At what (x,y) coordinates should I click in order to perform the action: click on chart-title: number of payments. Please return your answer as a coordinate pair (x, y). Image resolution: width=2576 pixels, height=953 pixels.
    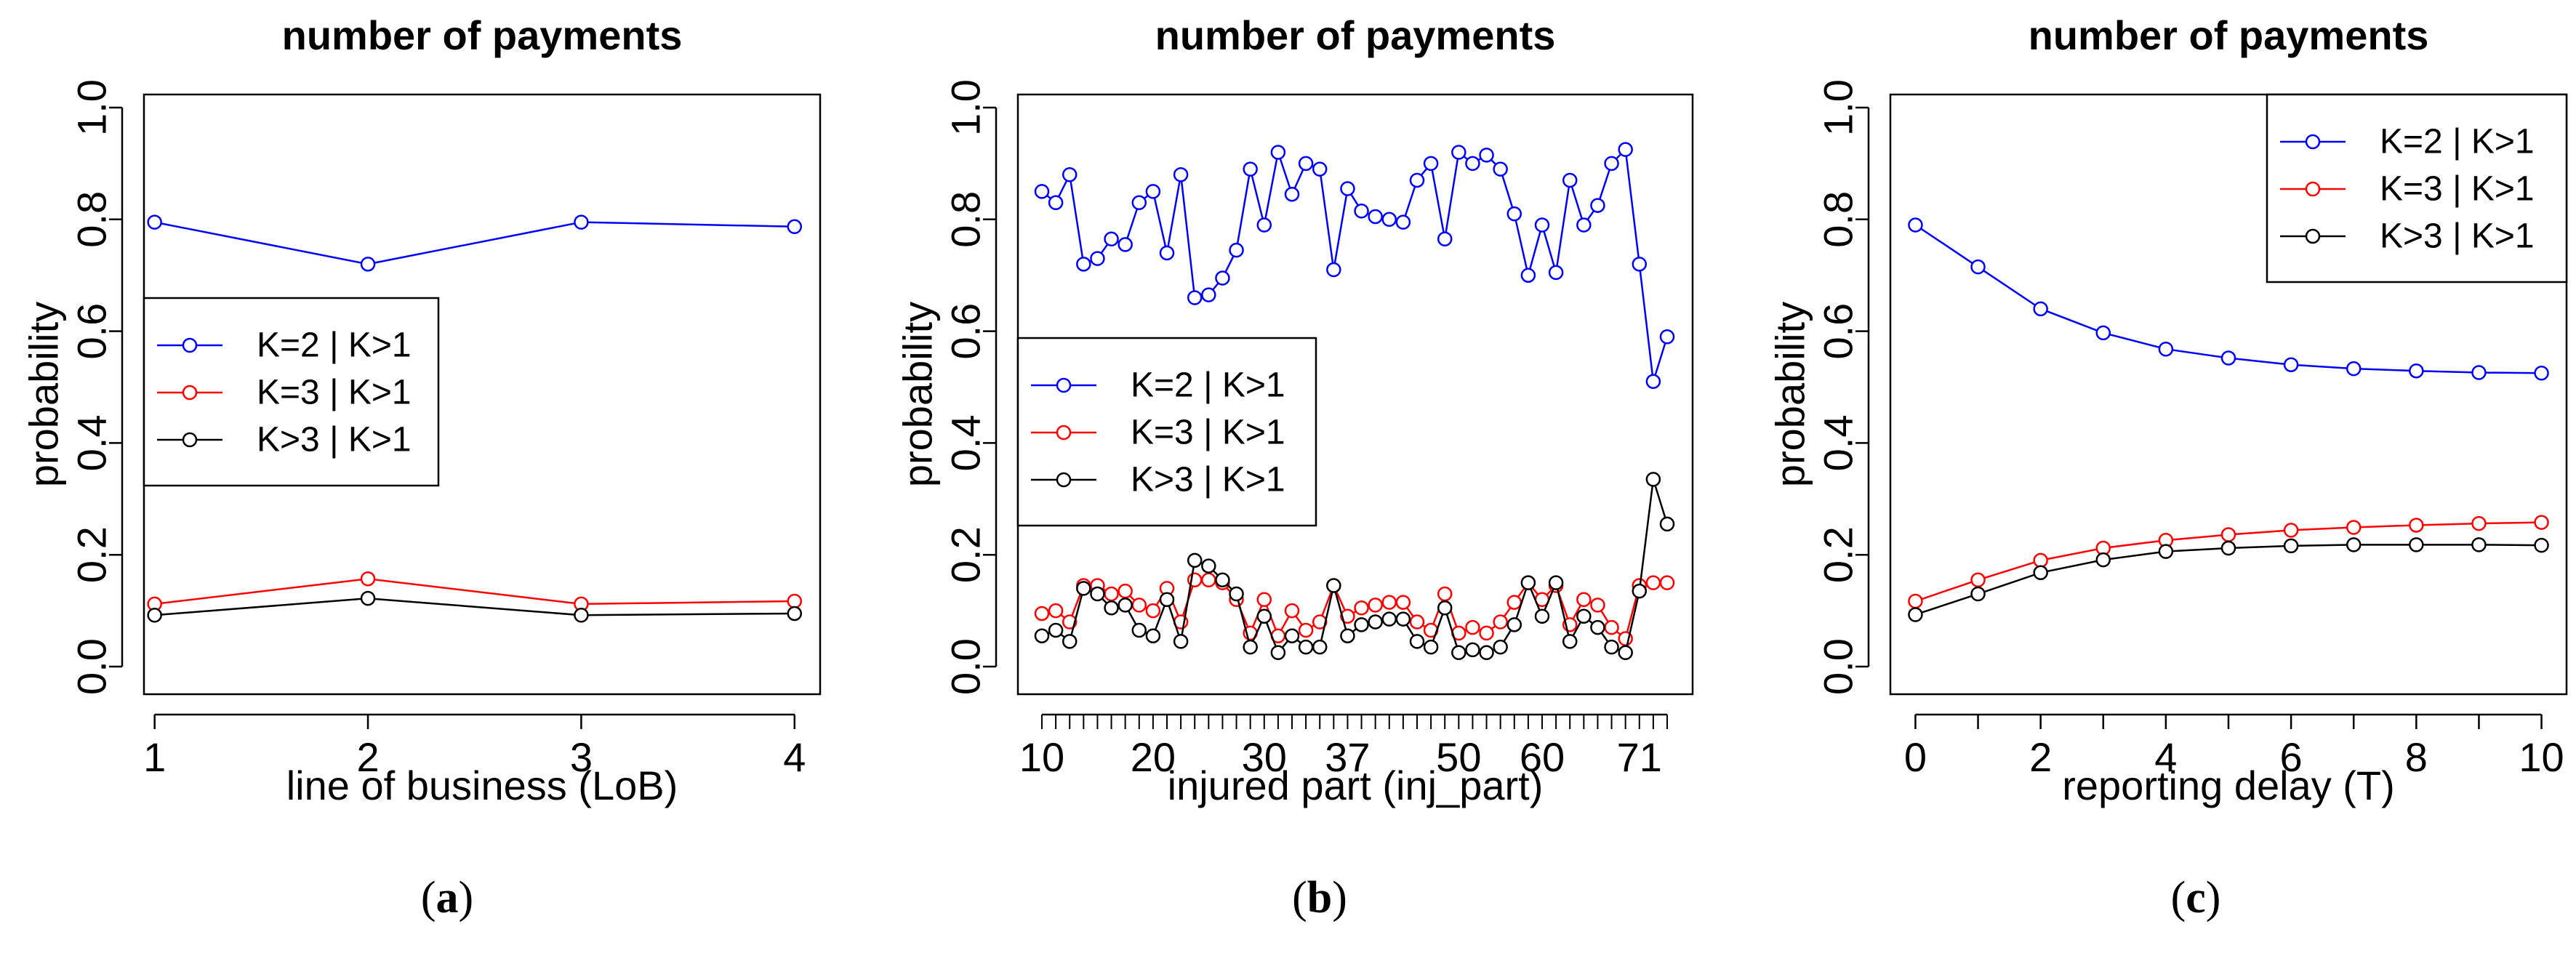
    Looking at the image, I should click on (482, 35).